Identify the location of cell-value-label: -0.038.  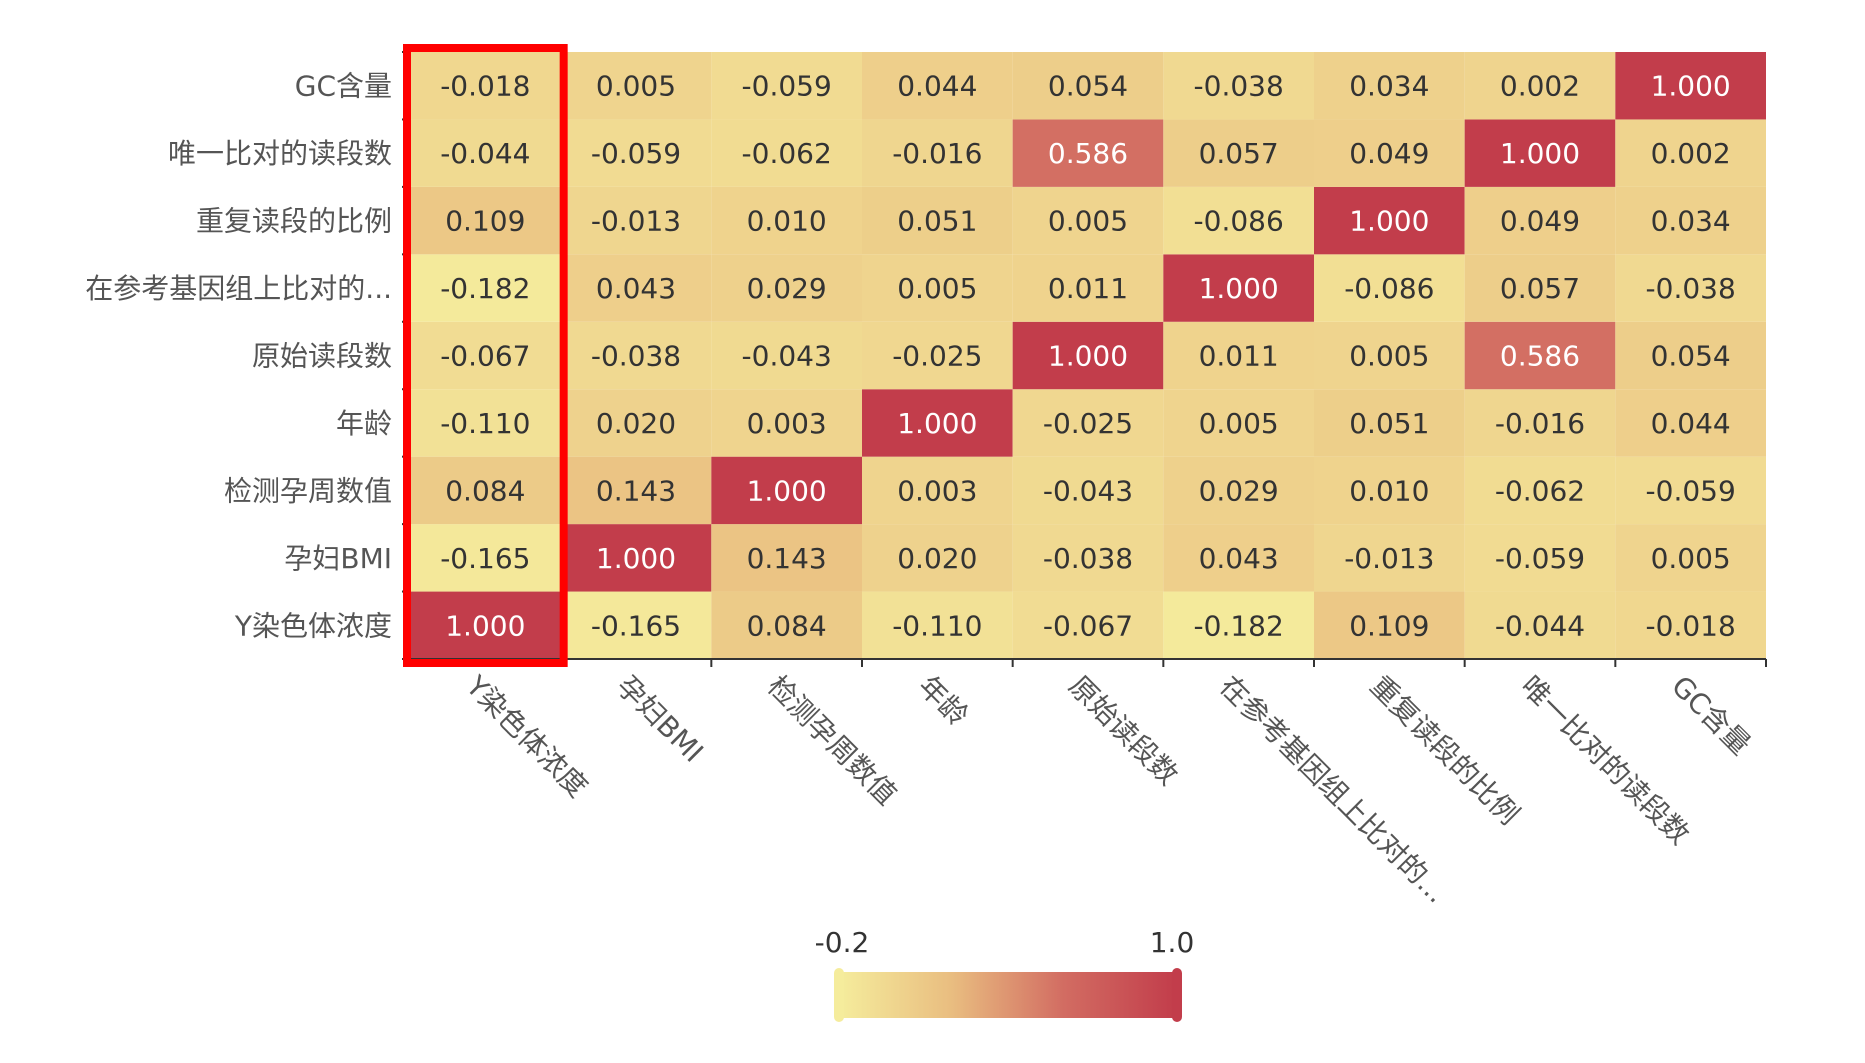
(1691, 288).